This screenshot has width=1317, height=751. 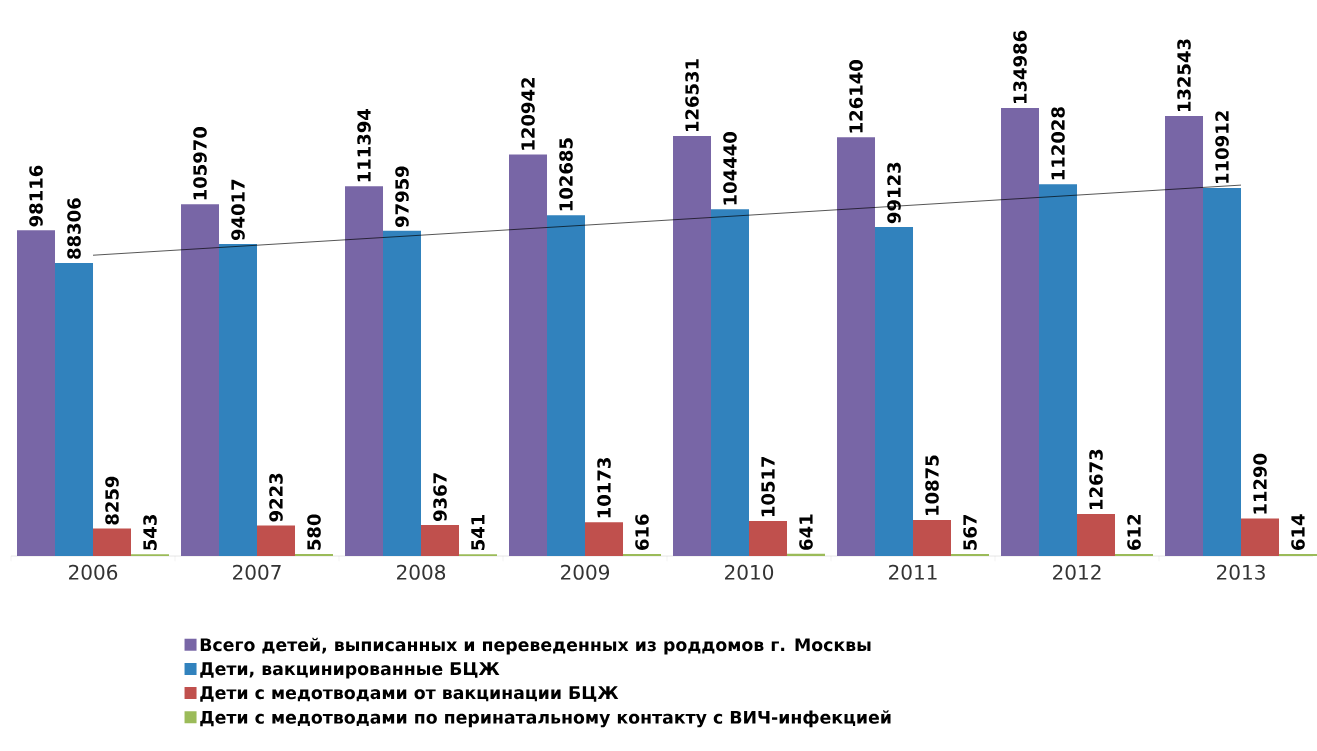 What do you see at coordinates (200, 163) in the screenshot?
I see `data-label: 105970` at bounding box center [200, 163].